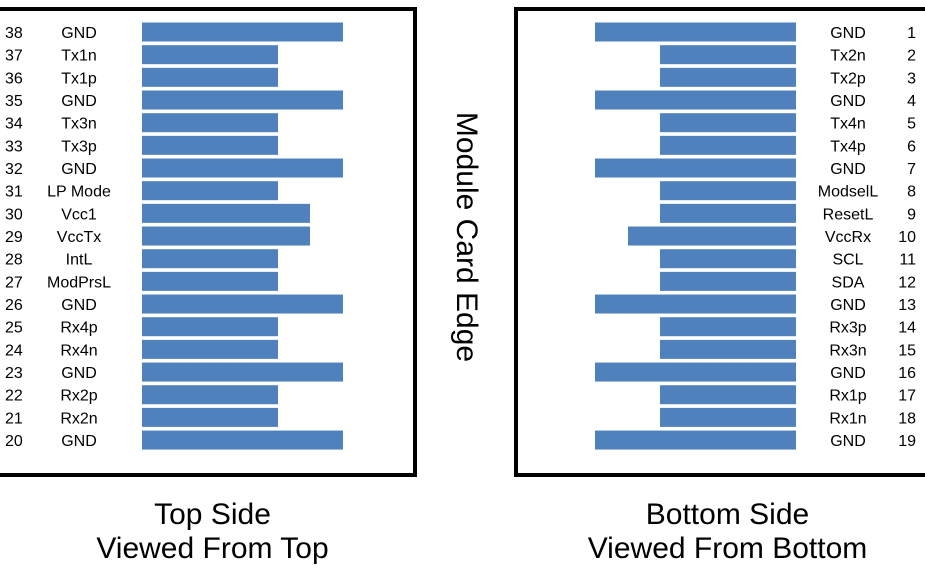 This screenshot has width=925, height=574. Describe the element at coordinates (907, 373) in the screenshot. I see `pin-number: 16` at that location.